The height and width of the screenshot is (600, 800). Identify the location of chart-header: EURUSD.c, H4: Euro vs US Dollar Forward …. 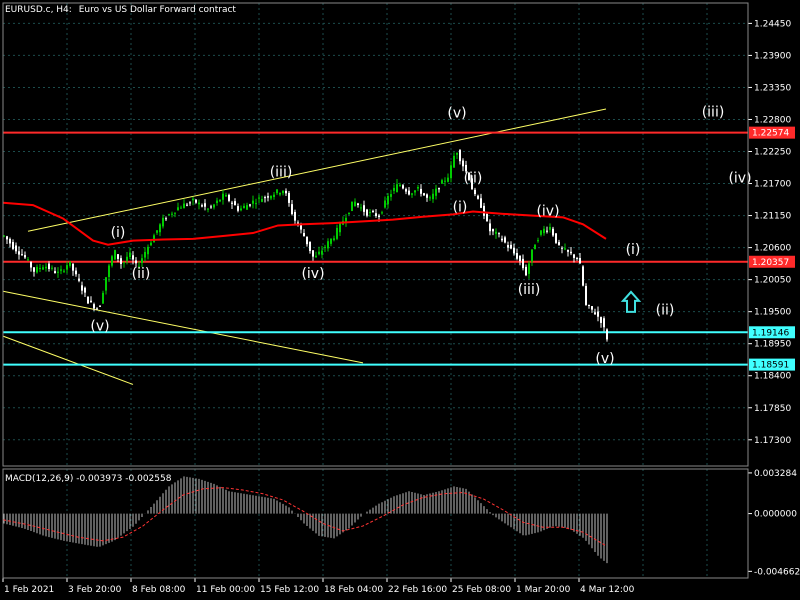
(120, 10).